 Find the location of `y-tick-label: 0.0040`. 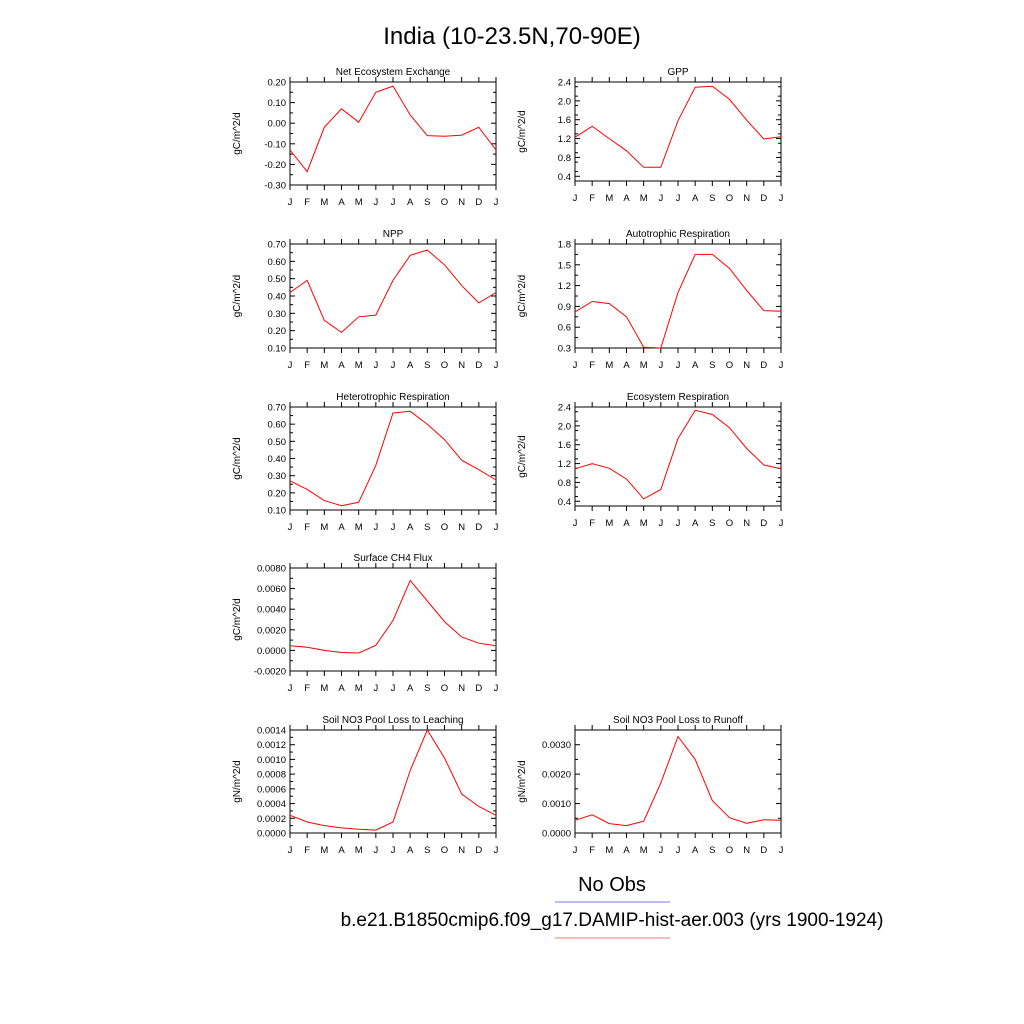

y-tick-label: 0.0040 is located at coordinates (271, 610).